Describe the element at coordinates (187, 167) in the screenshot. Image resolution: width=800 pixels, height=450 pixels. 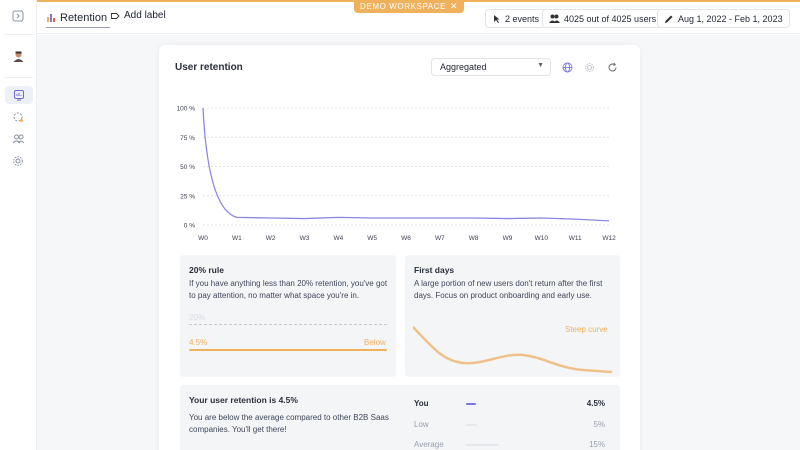
I see `y-tick-label: 50 %` at that location.